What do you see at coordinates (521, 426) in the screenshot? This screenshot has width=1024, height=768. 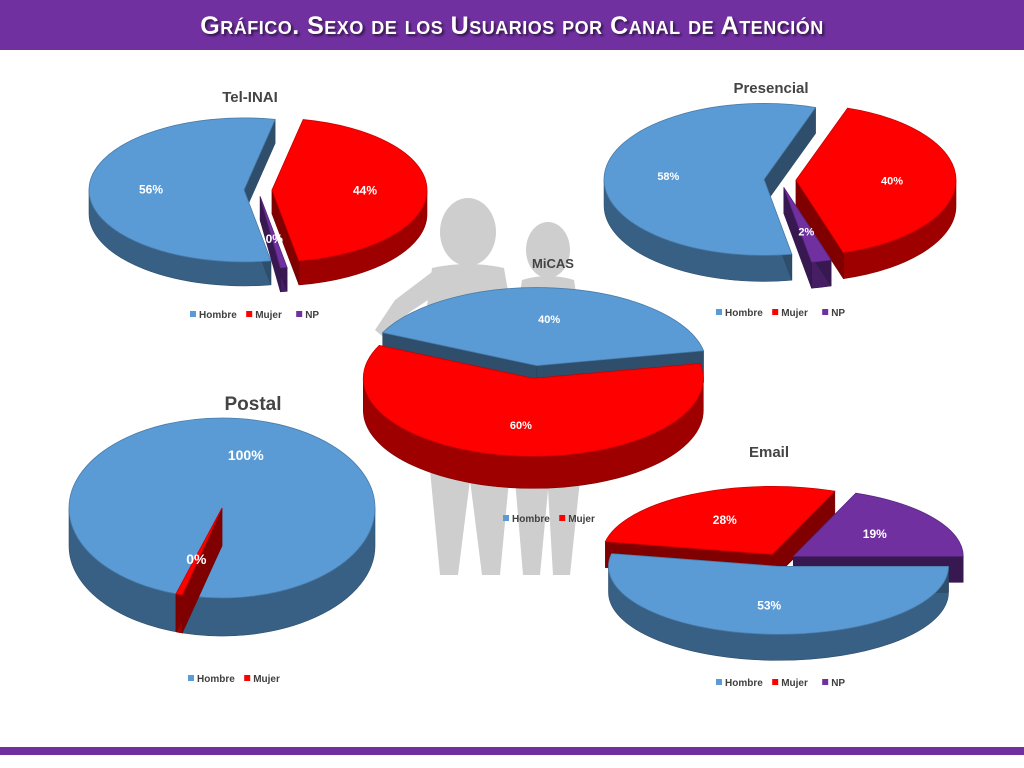 I see `data-label-mujer: 60%` at bounding box center [521, 426].